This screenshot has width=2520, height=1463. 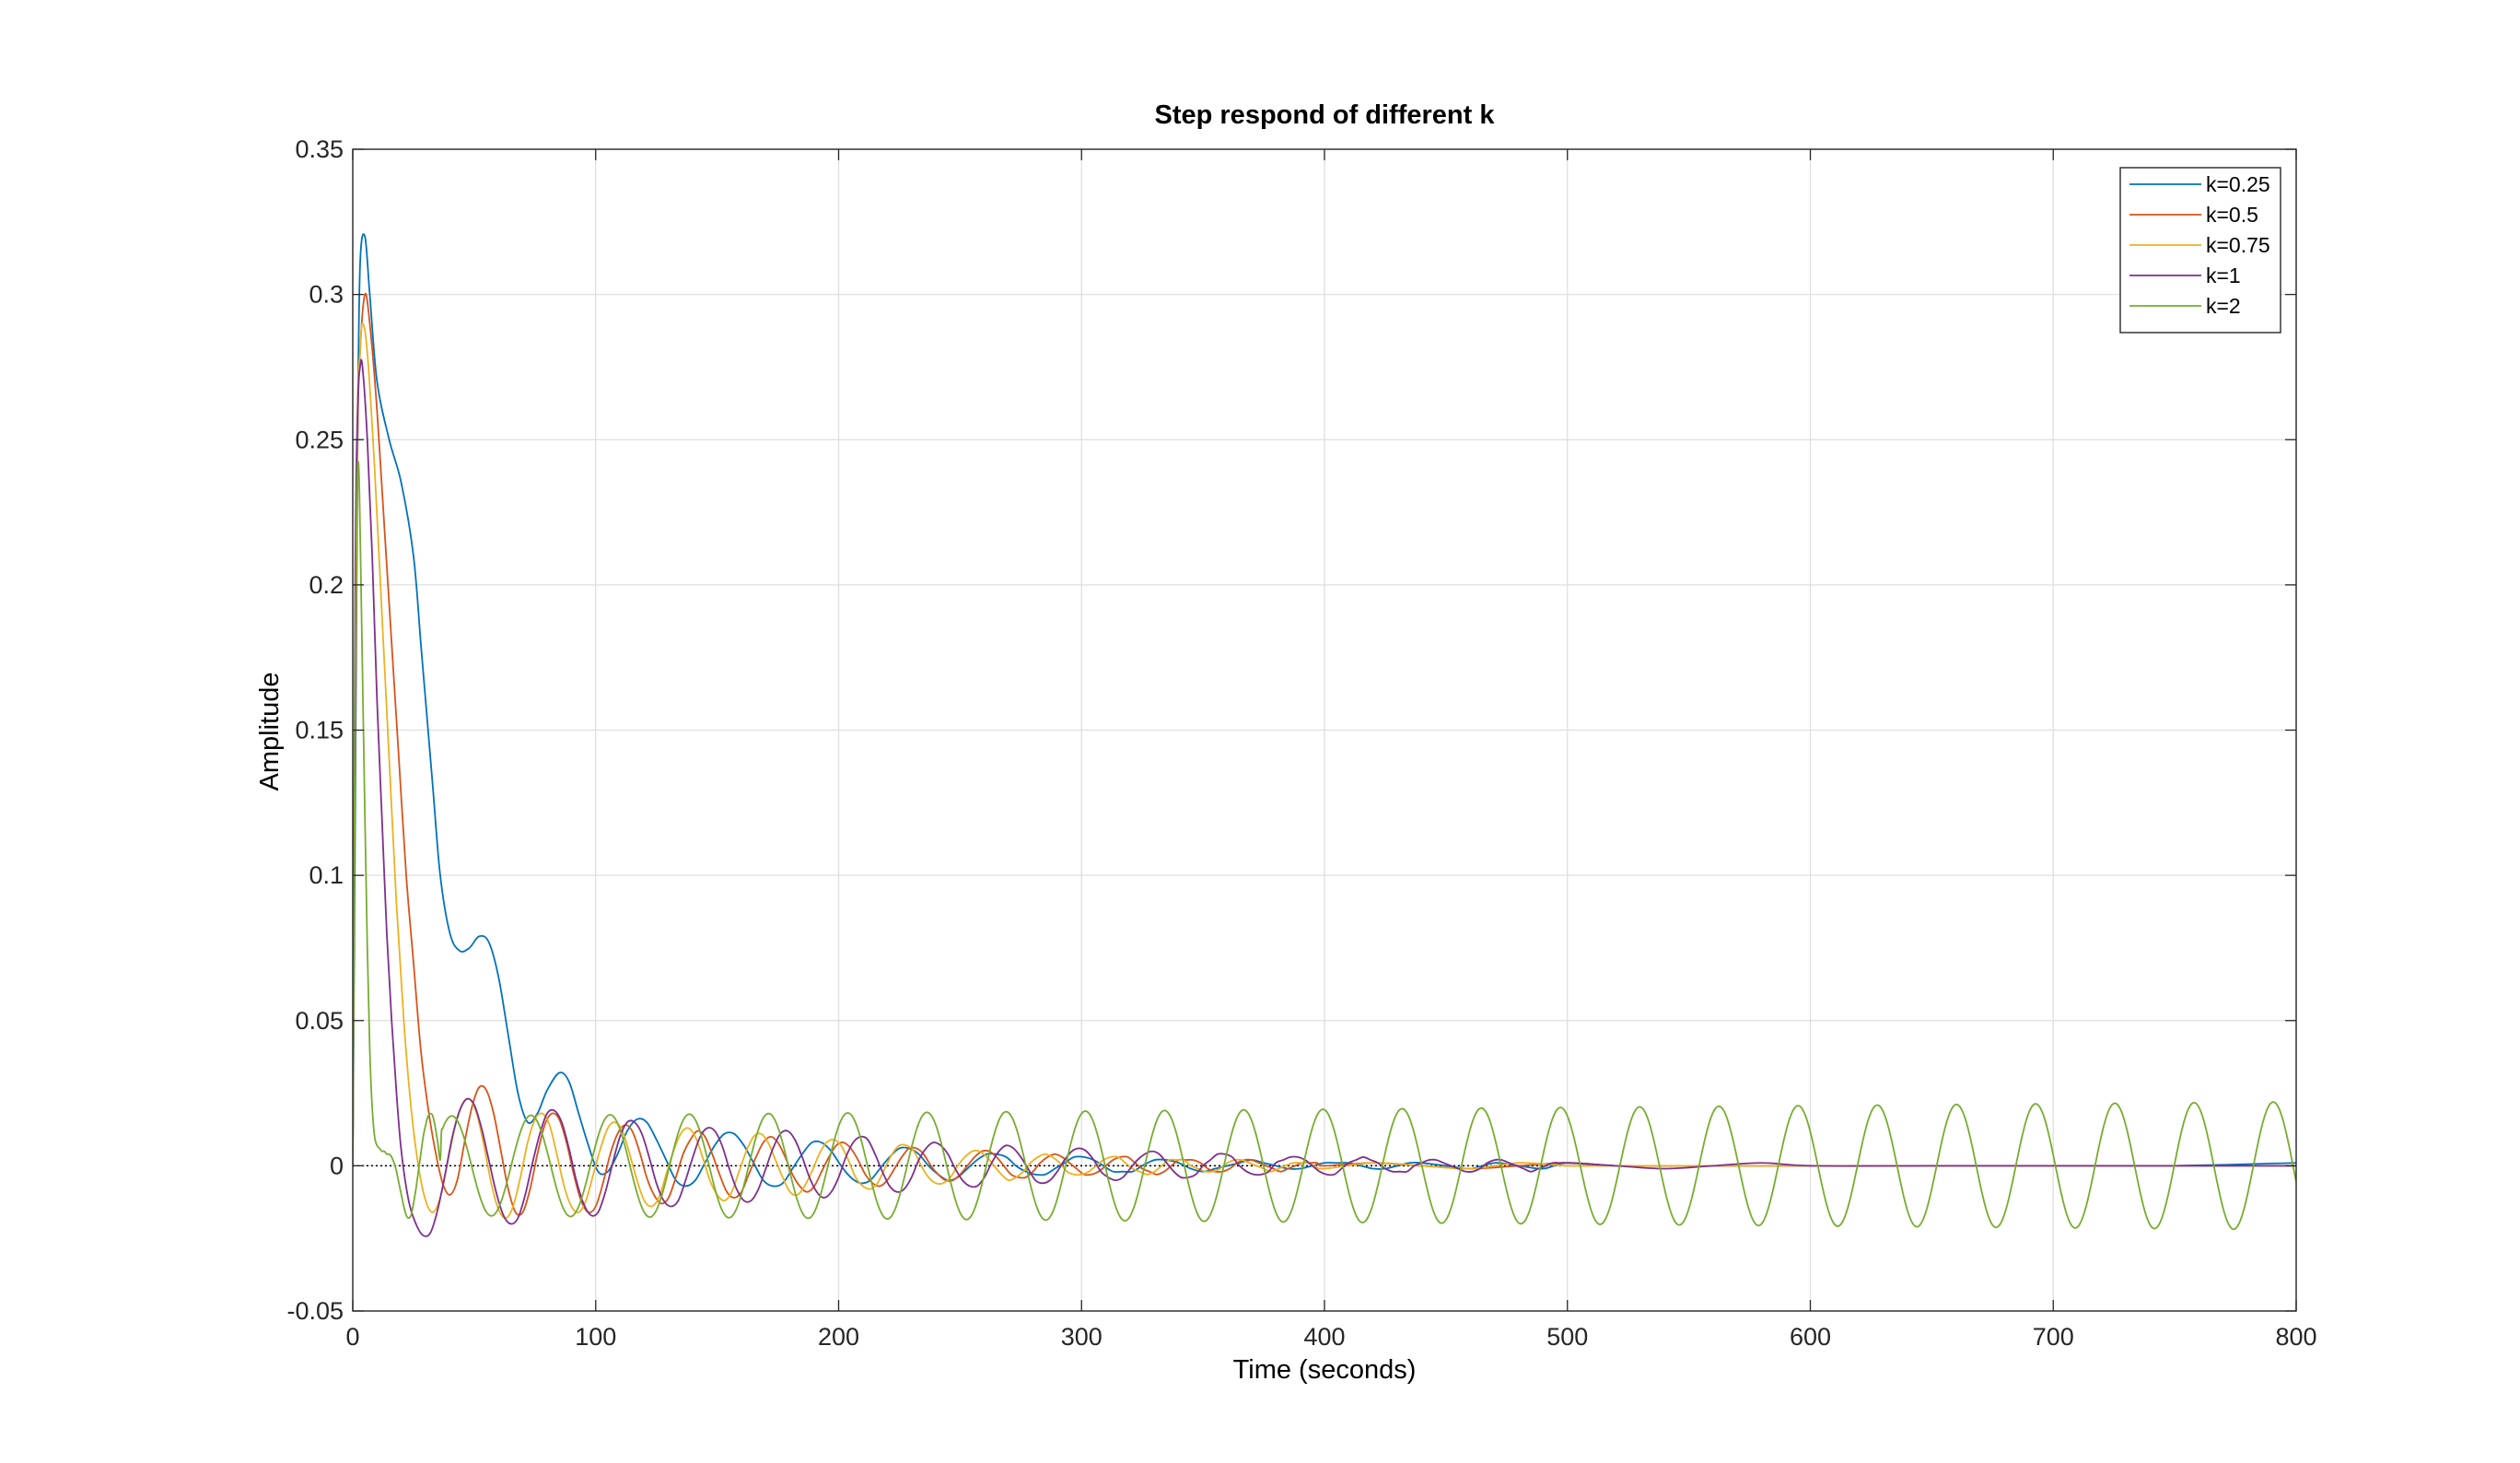 I want to click on y-tick-label: -0.05, so click(x=315, y=1311).